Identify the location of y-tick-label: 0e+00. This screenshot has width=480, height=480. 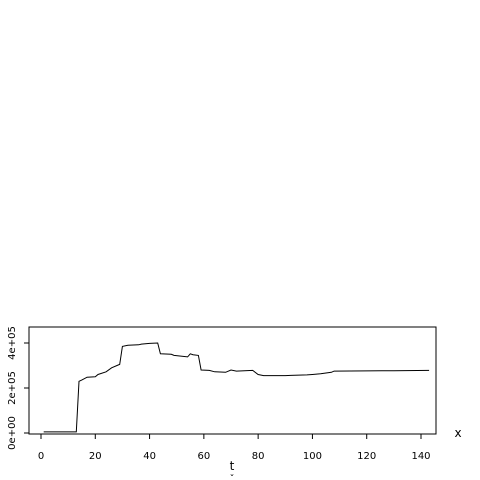
(12, 433).